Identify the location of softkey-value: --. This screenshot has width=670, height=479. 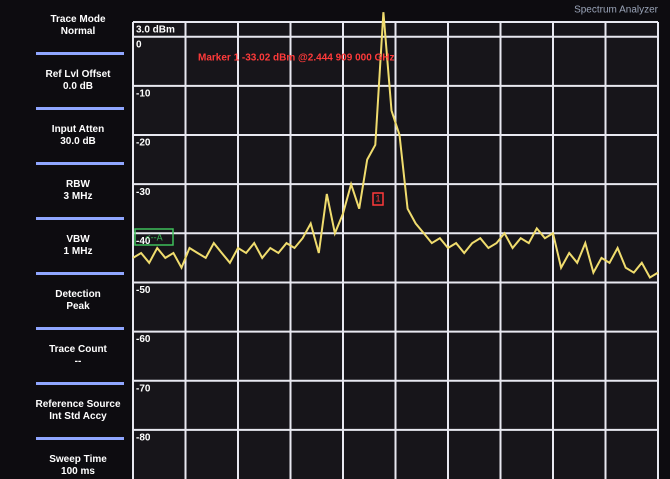
(78, 361).